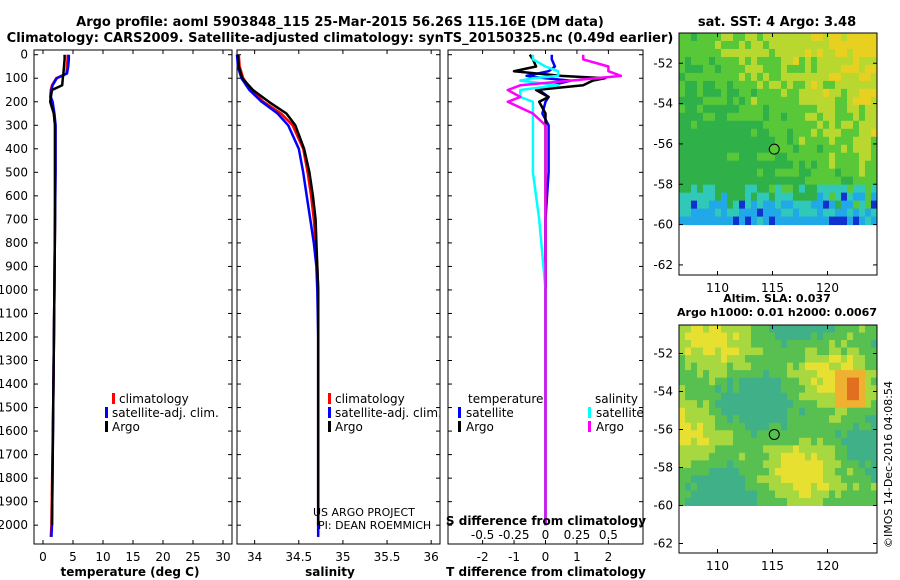 The image size is (900, 580). I want to click on legend-swatch-argo, so click(106, 426).